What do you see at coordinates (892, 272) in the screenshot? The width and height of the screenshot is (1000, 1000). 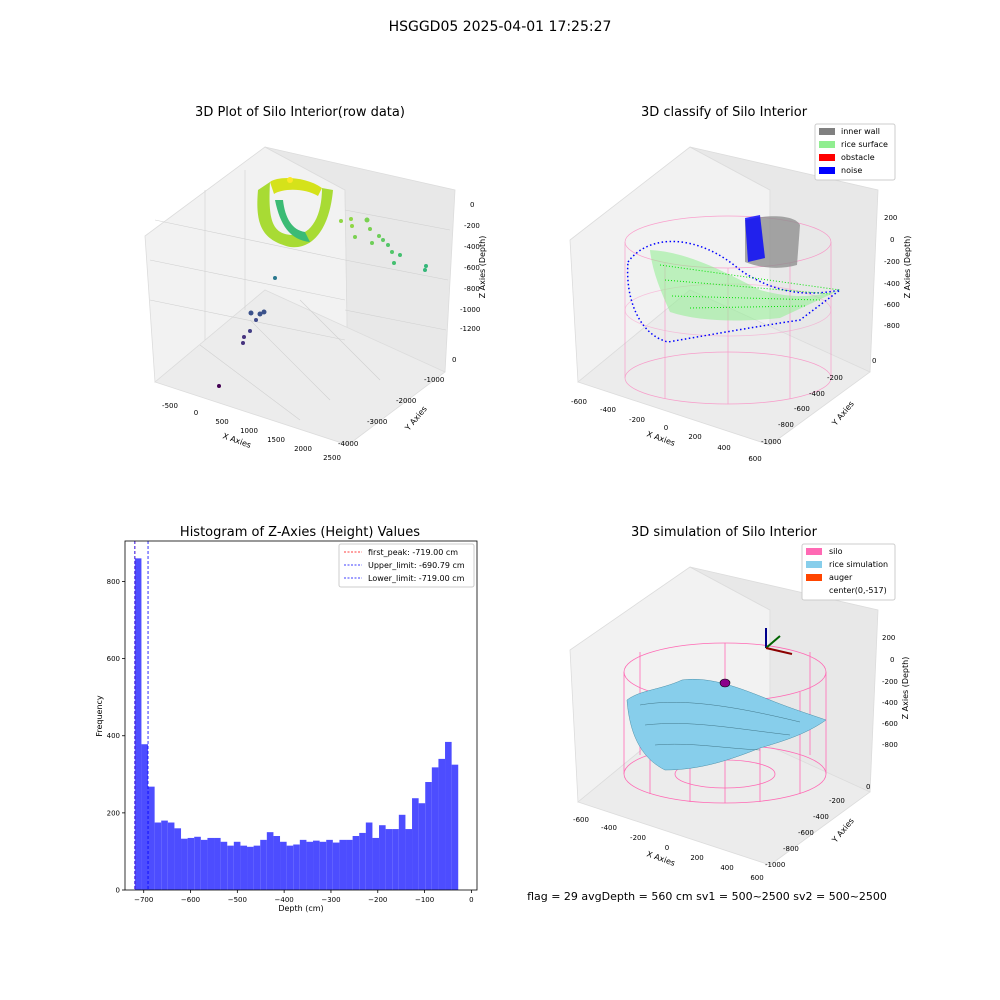 I see `classify-3d-z-ticks: 200 0 -200 -400 -600 -800` at bounding box center [892, 272].